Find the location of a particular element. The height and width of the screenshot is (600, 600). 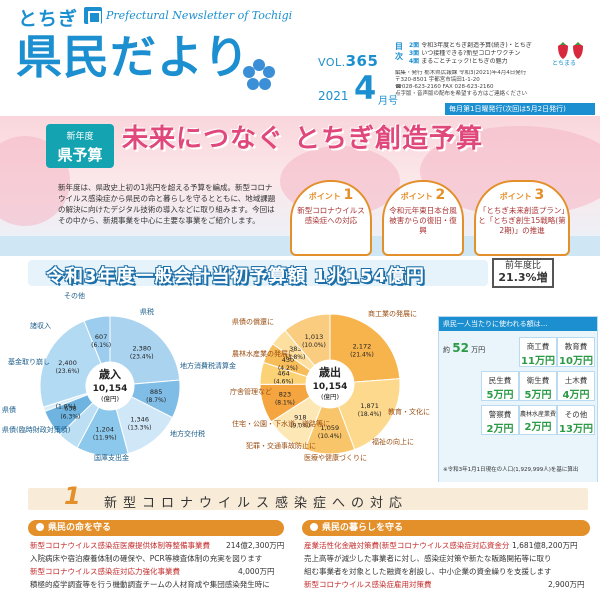

toc-page: 3面 is located at coordinates (415, 53).